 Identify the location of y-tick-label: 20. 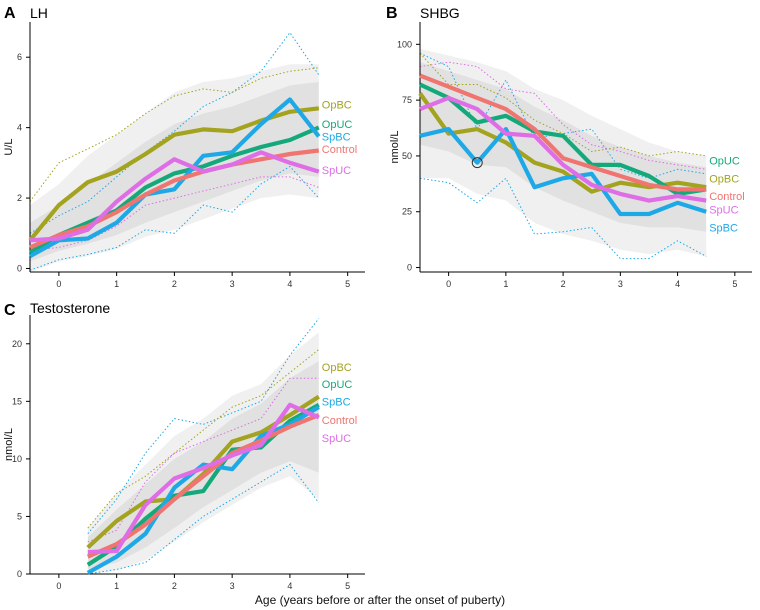
(17, 344).